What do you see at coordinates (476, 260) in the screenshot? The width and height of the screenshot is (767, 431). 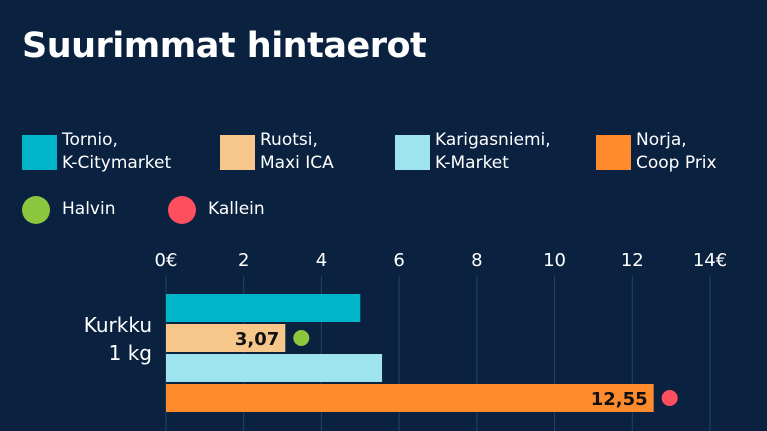 I see `x-tick-label: 8` at bounding box center [476, 260].